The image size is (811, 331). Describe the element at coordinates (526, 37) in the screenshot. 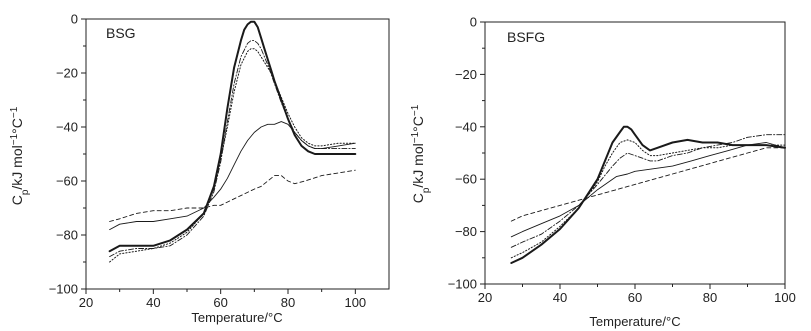

I see `panel-title: BSFG` at that location.